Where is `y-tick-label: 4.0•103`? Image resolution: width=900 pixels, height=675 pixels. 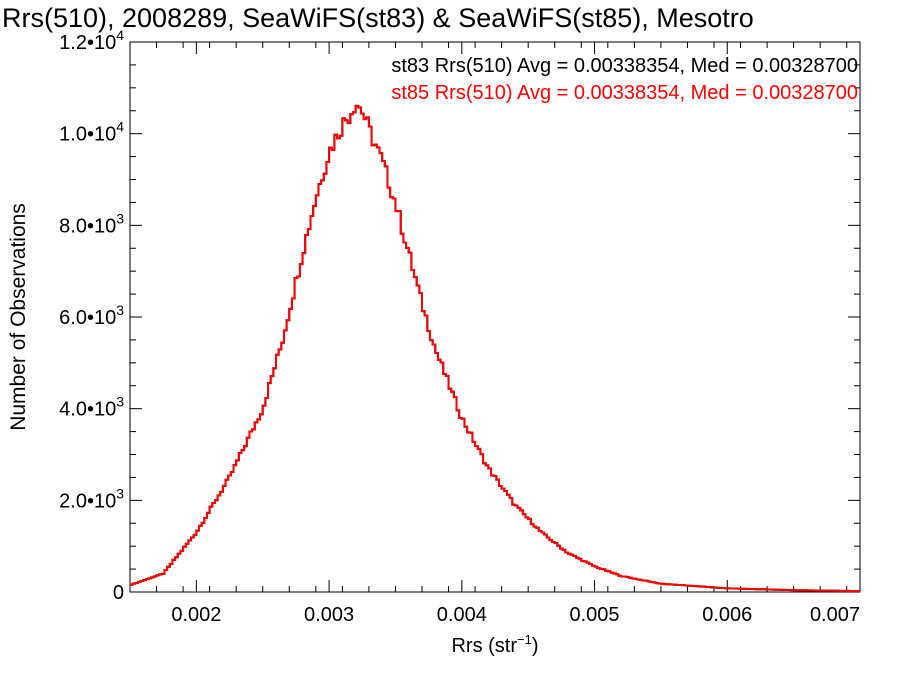
y-tick-label: 4.0•103 is located at coordinates (91, 407).